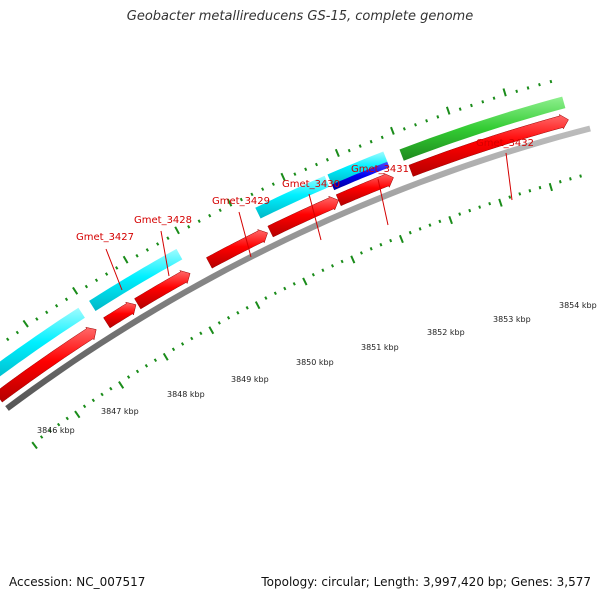 The height and width of the screenshot is (600, 600). What do you see at coordinates (446, 332) in the screenshot?
I see `scale-label: 3852 kbp` at bounding box center [446, 332].